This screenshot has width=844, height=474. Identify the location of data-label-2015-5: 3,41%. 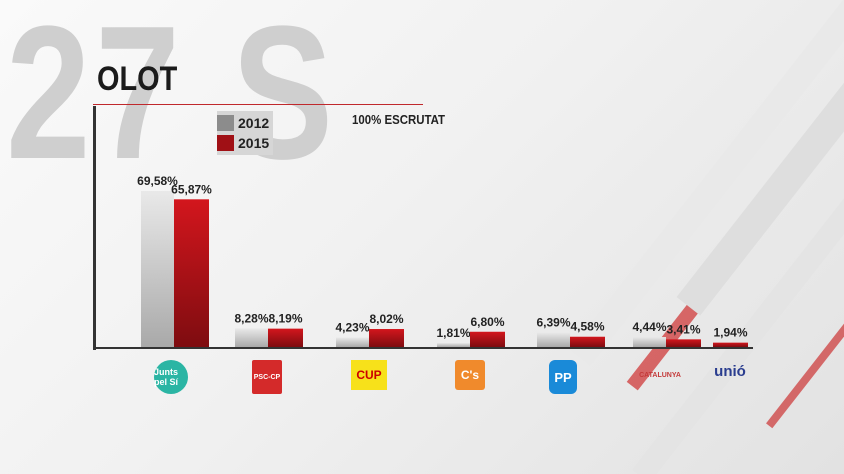
(683, 329).